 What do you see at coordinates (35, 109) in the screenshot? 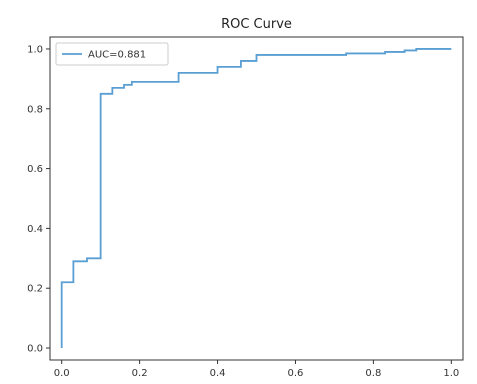
I see `y-tick-label: 0.8` at bounding box center [35, 109].